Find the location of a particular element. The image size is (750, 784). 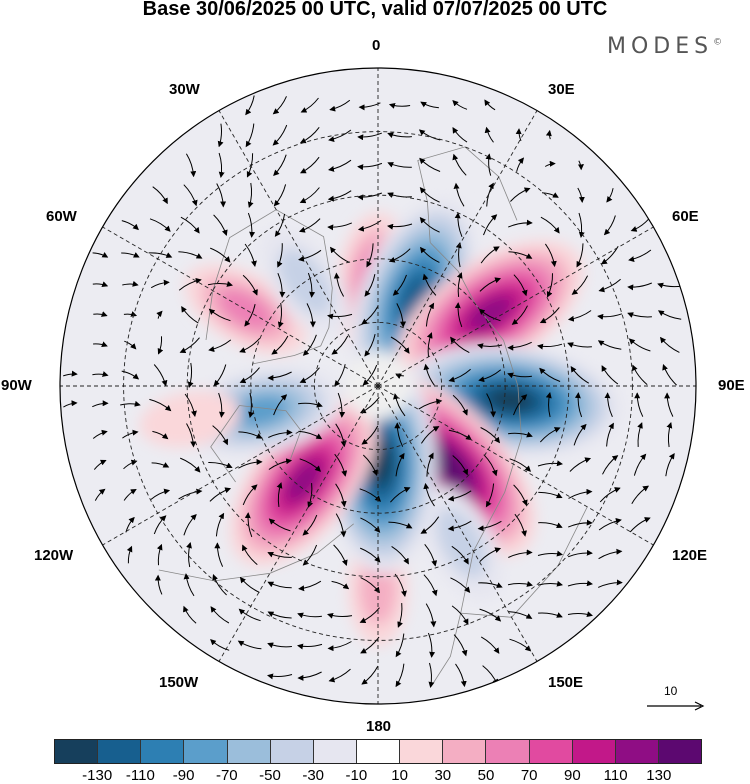

colorbar-tick-label: 50 is located at coordinates (486, 775).